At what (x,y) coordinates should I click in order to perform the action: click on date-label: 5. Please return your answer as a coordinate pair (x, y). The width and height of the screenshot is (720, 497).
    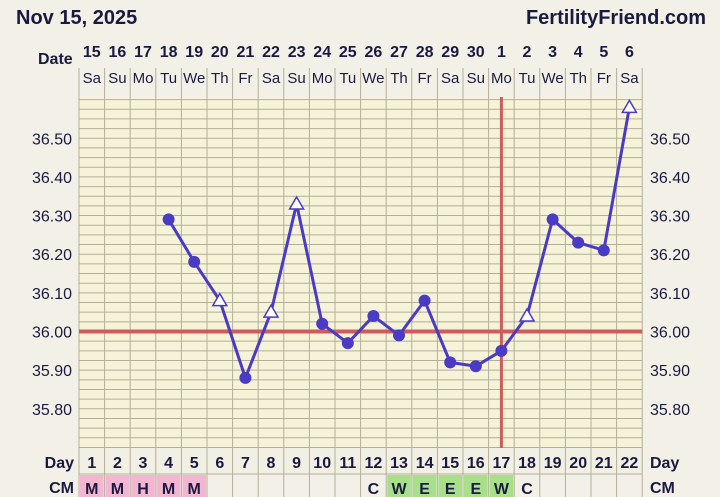
    Looking at the image, I should click on (603, 52).